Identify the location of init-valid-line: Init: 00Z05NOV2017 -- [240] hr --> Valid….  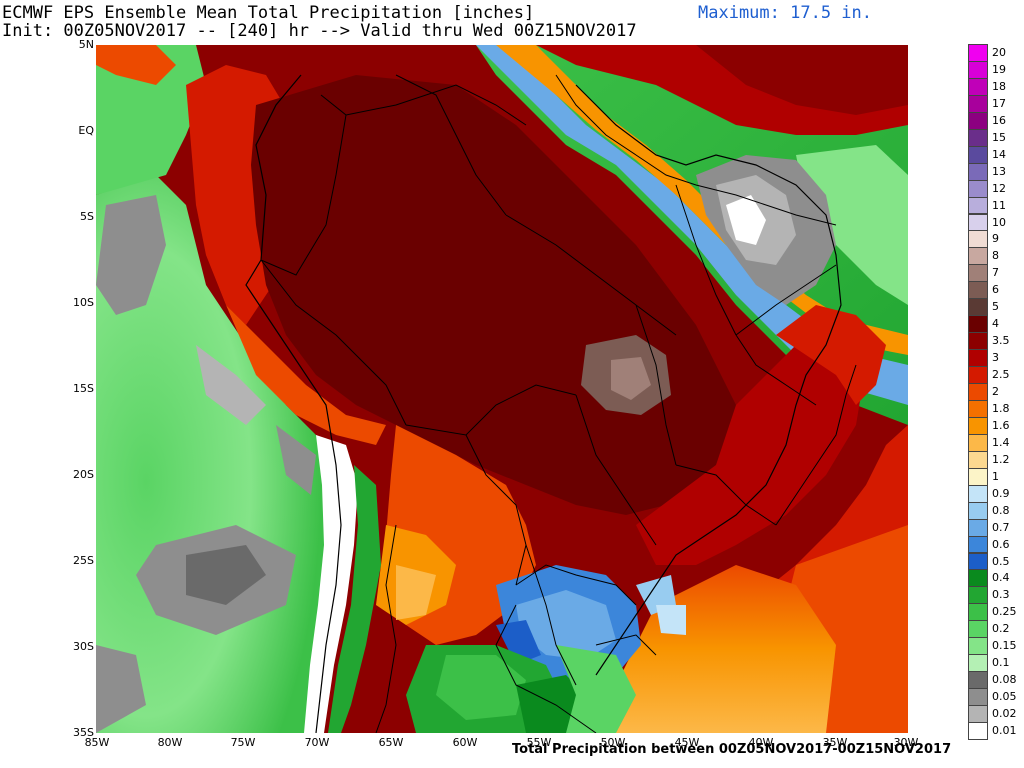
(319, 31).